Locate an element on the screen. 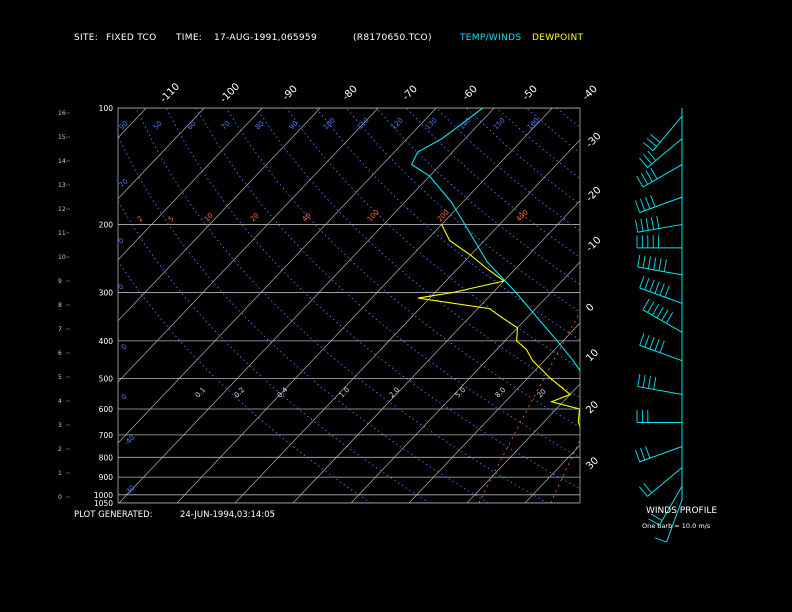 The image size is (792, 612). dewpoint-line is located at coordinates (499, 326).